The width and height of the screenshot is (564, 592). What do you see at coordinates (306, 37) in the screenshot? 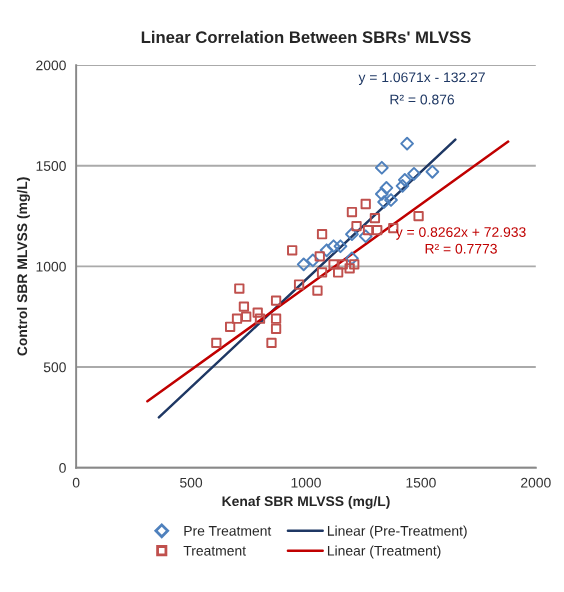
I see `chart-title: Linear Correlation Between SBRs' MLVSS` at bounding box center [306, 37].